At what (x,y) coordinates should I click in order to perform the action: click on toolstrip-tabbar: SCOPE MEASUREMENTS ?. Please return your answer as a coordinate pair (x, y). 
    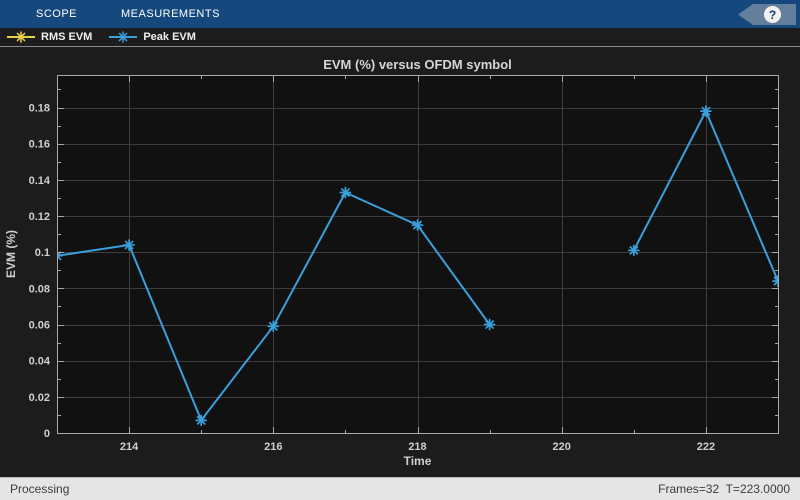
    Looking at the image, I should click on (400, 14).